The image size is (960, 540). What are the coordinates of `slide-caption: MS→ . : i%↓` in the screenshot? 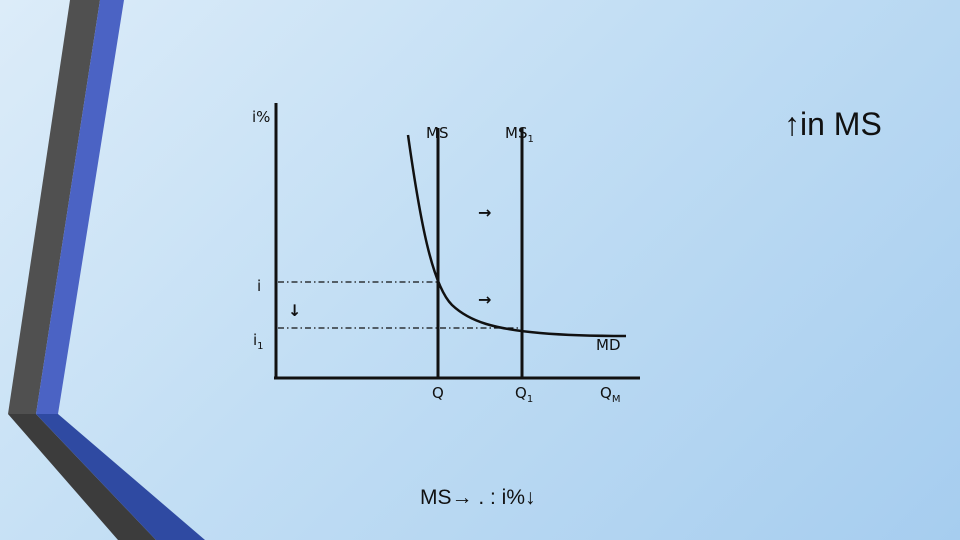 It's located at (478, 498).